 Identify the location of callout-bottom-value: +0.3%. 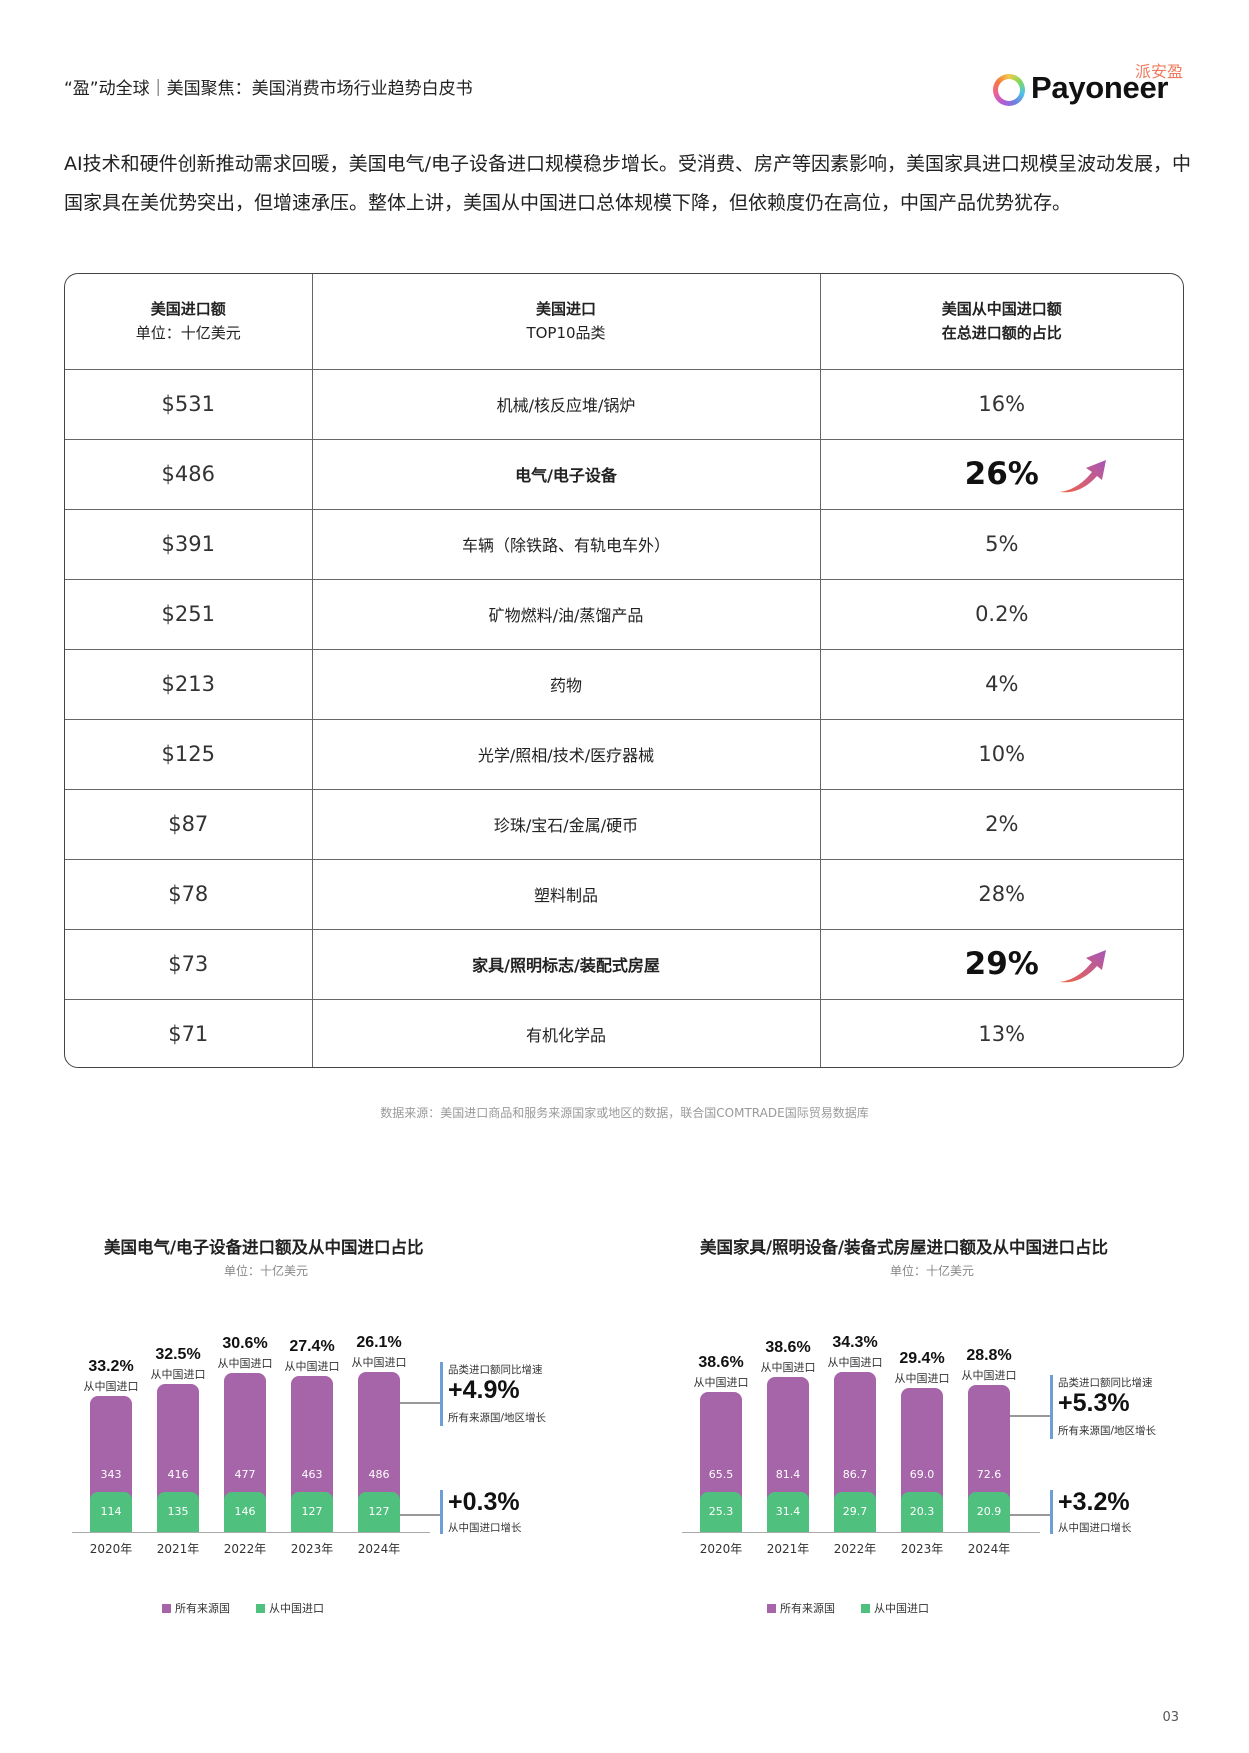
(484, 1502).